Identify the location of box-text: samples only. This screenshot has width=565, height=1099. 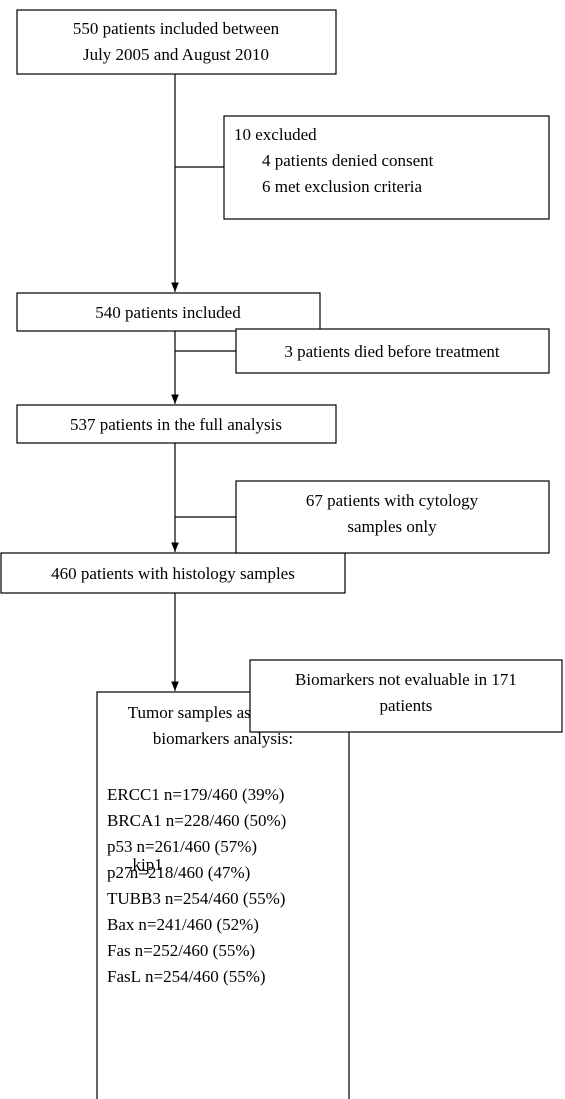
(392, 526).